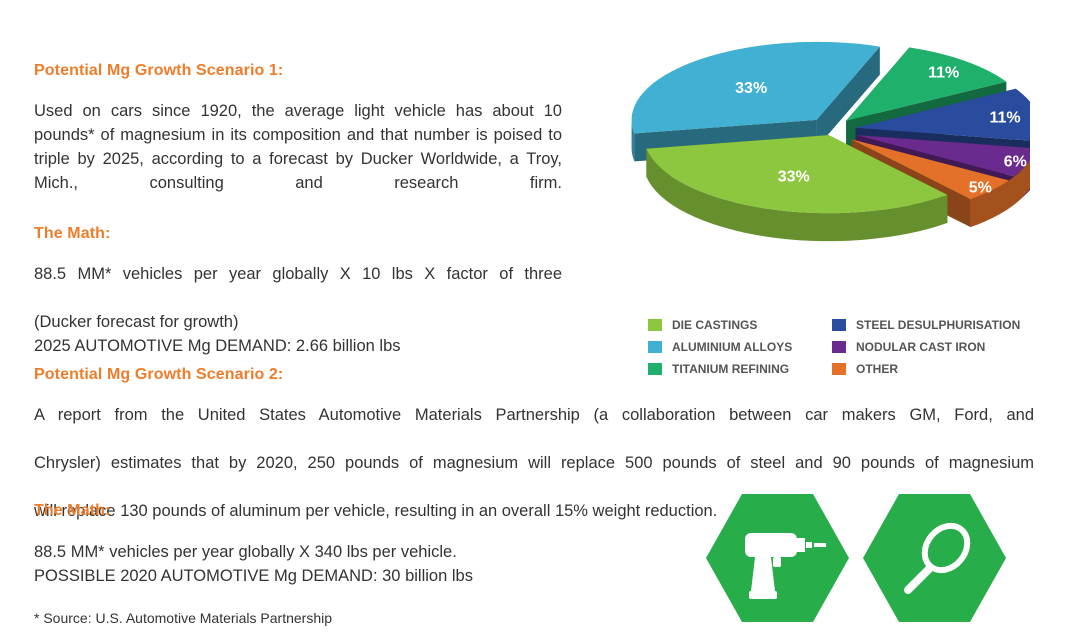 The width and height of the screenshot is (1065, 640). What do you see at coordinates (1015, 162) in the screenshot?
I see `slice-label-nodular-cast-iron: 6%` at bounding box center [1015, 162].